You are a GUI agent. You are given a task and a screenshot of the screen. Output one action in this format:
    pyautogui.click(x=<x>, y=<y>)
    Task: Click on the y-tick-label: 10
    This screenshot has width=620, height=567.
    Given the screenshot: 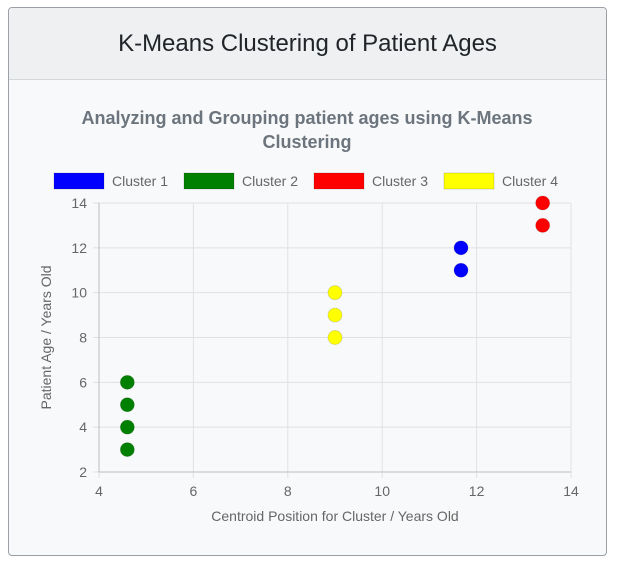 What is the action you would take?
    pyautogui.click(x=79, y=293)
    